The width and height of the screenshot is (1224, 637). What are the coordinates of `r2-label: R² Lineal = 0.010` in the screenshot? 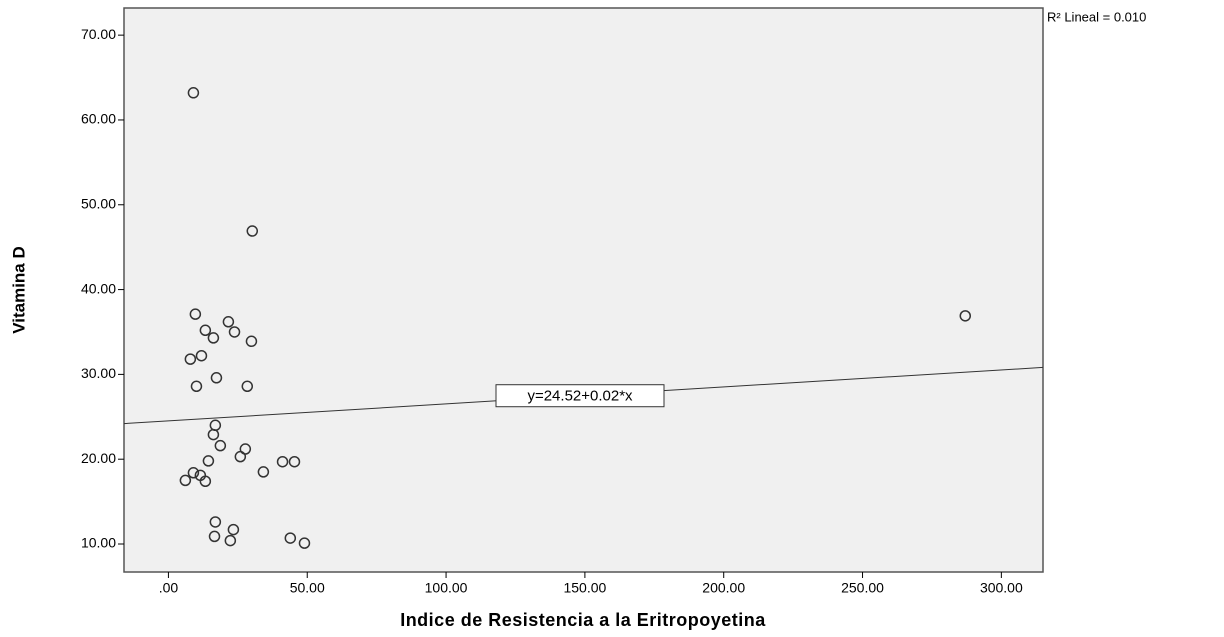 It's located at (1096, 16).